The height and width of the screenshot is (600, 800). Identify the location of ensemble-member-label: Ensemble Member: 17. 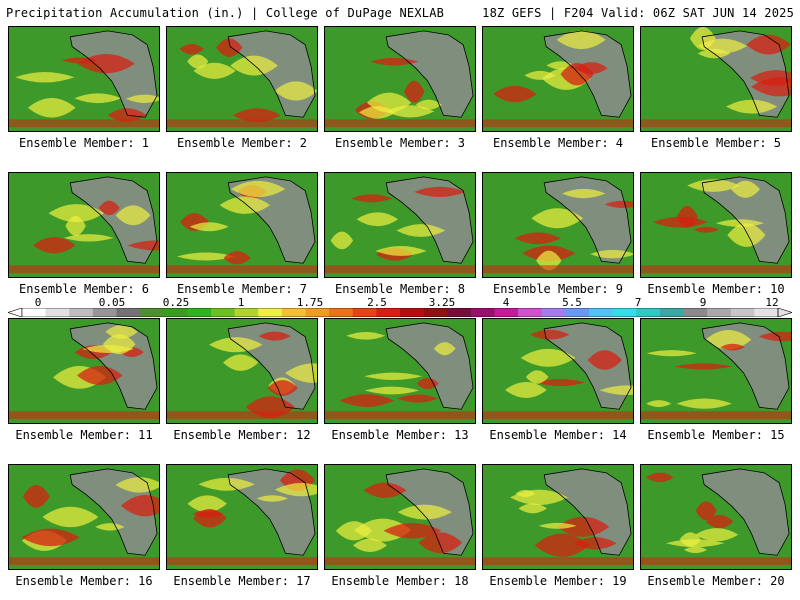
(242, 581).